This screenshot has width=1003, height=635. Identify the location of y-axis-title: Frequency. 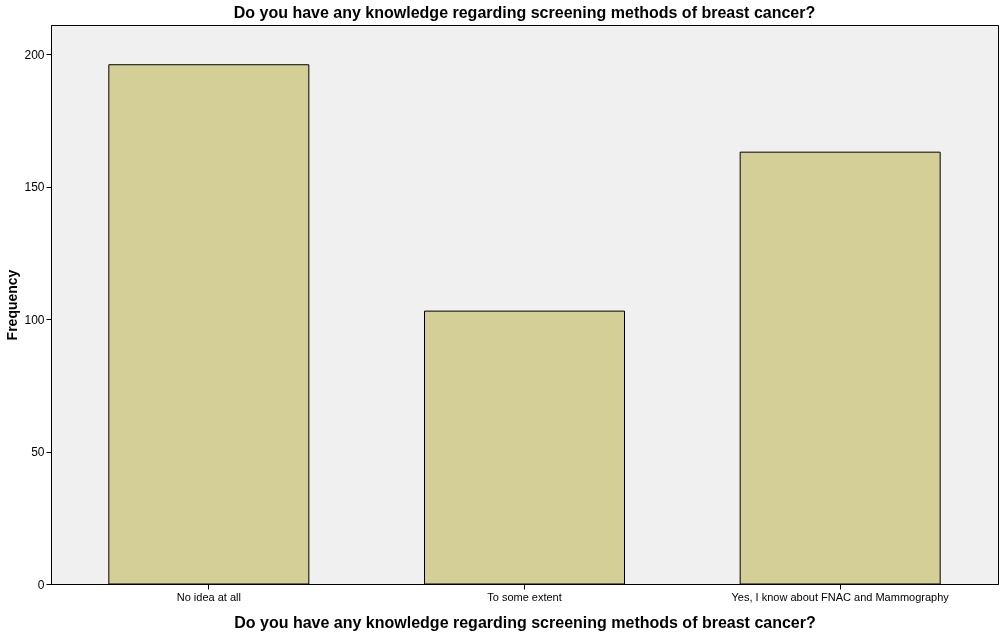
(12, 305).